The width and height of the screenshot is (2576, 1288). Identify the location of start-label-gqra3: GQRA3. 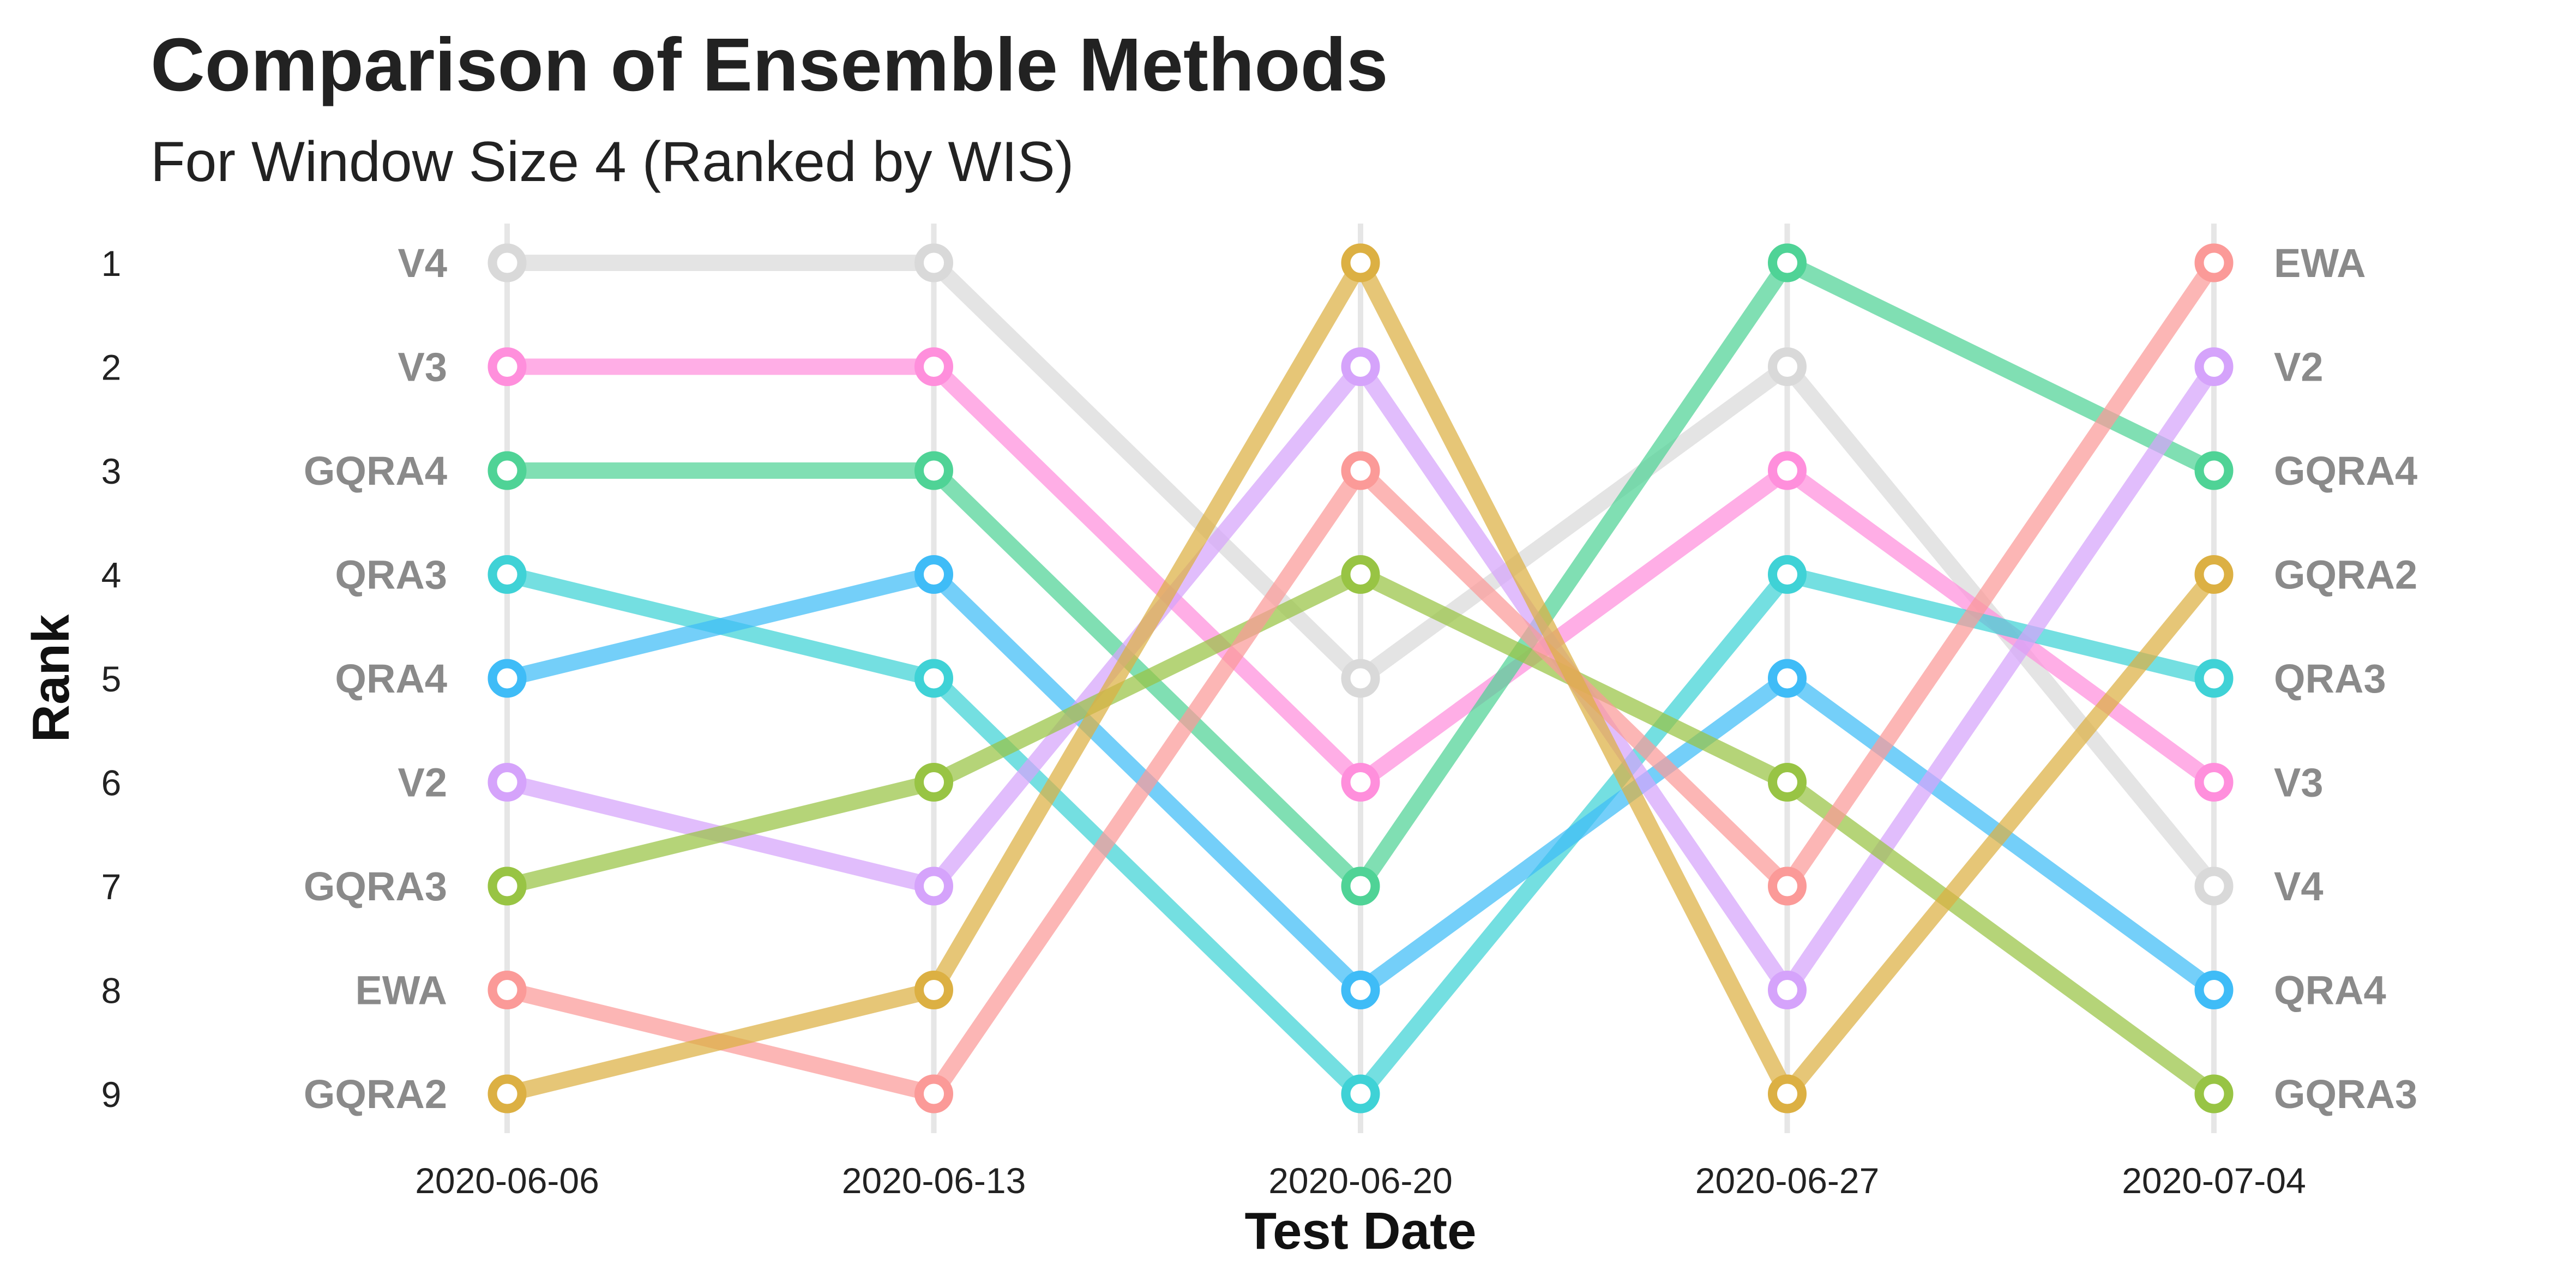
(375, 886).